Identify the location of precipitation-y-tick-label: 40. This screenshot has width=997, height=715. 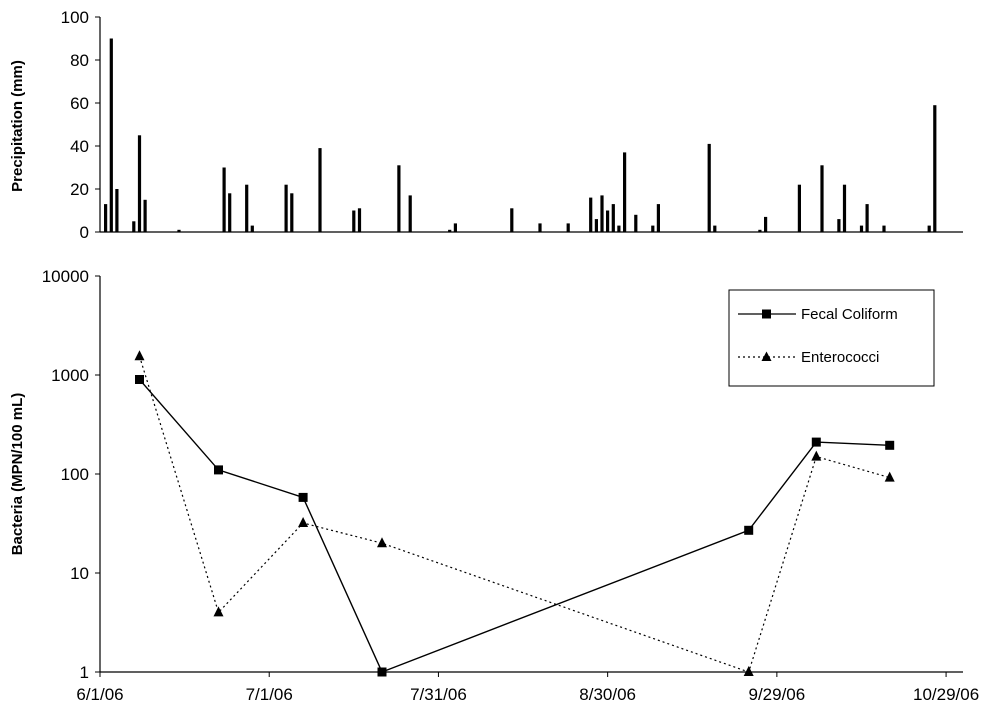
(79, 146).